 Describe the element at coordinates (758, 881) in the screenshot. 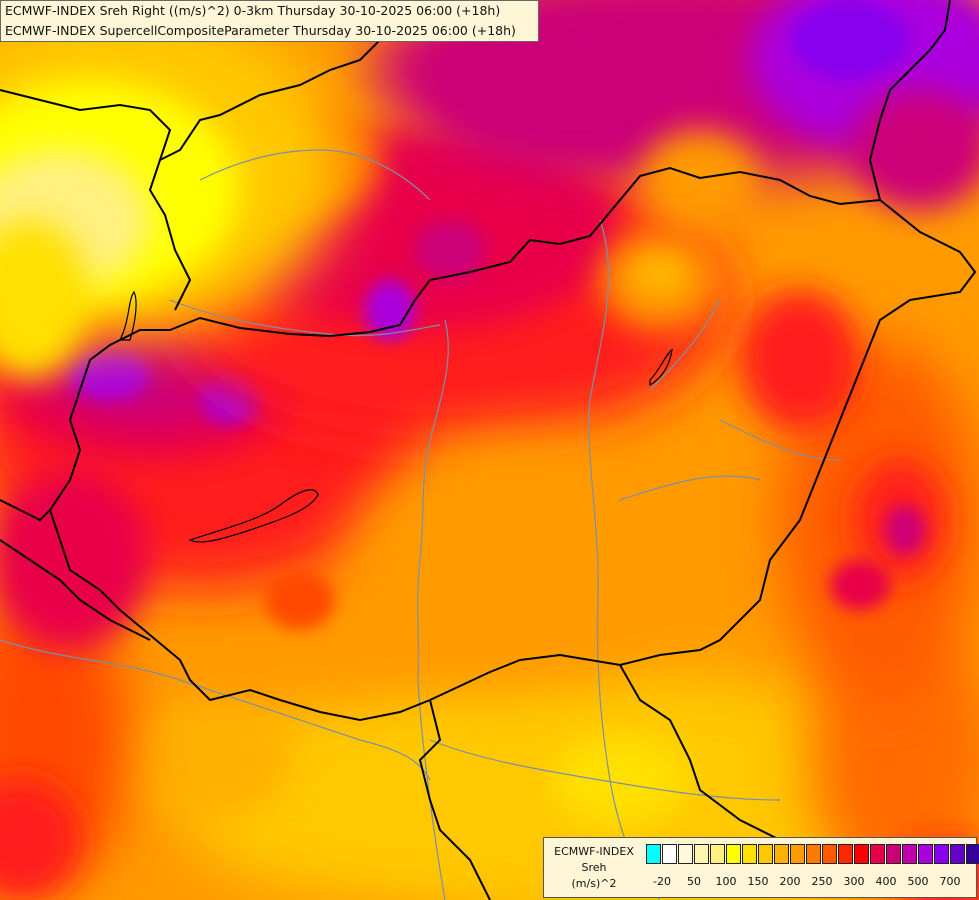

I see `legend-tick: 150` at that location.